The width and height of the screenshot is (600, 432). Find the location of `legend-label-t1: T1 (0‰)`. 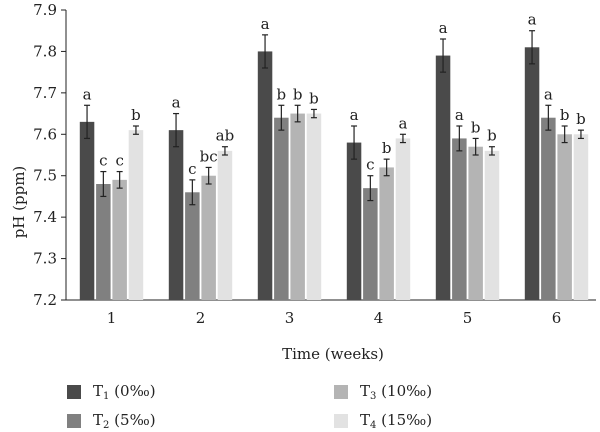

legend-label-t1: T1 (0‰) is located at coordinates (124, 392).